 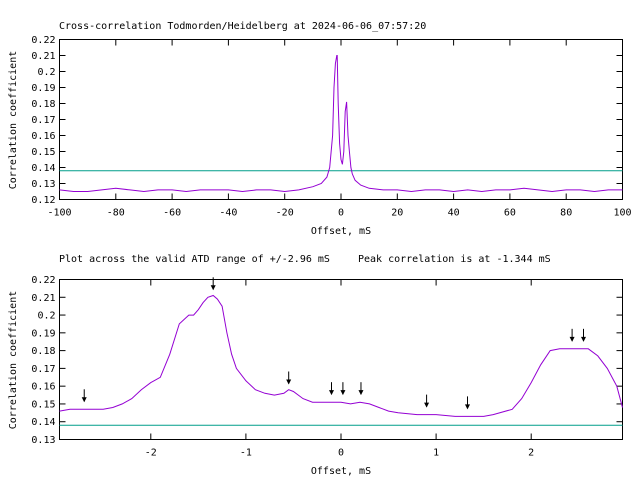 I want to click on y-tick-label: 0.12, so click(x=43, y=200).